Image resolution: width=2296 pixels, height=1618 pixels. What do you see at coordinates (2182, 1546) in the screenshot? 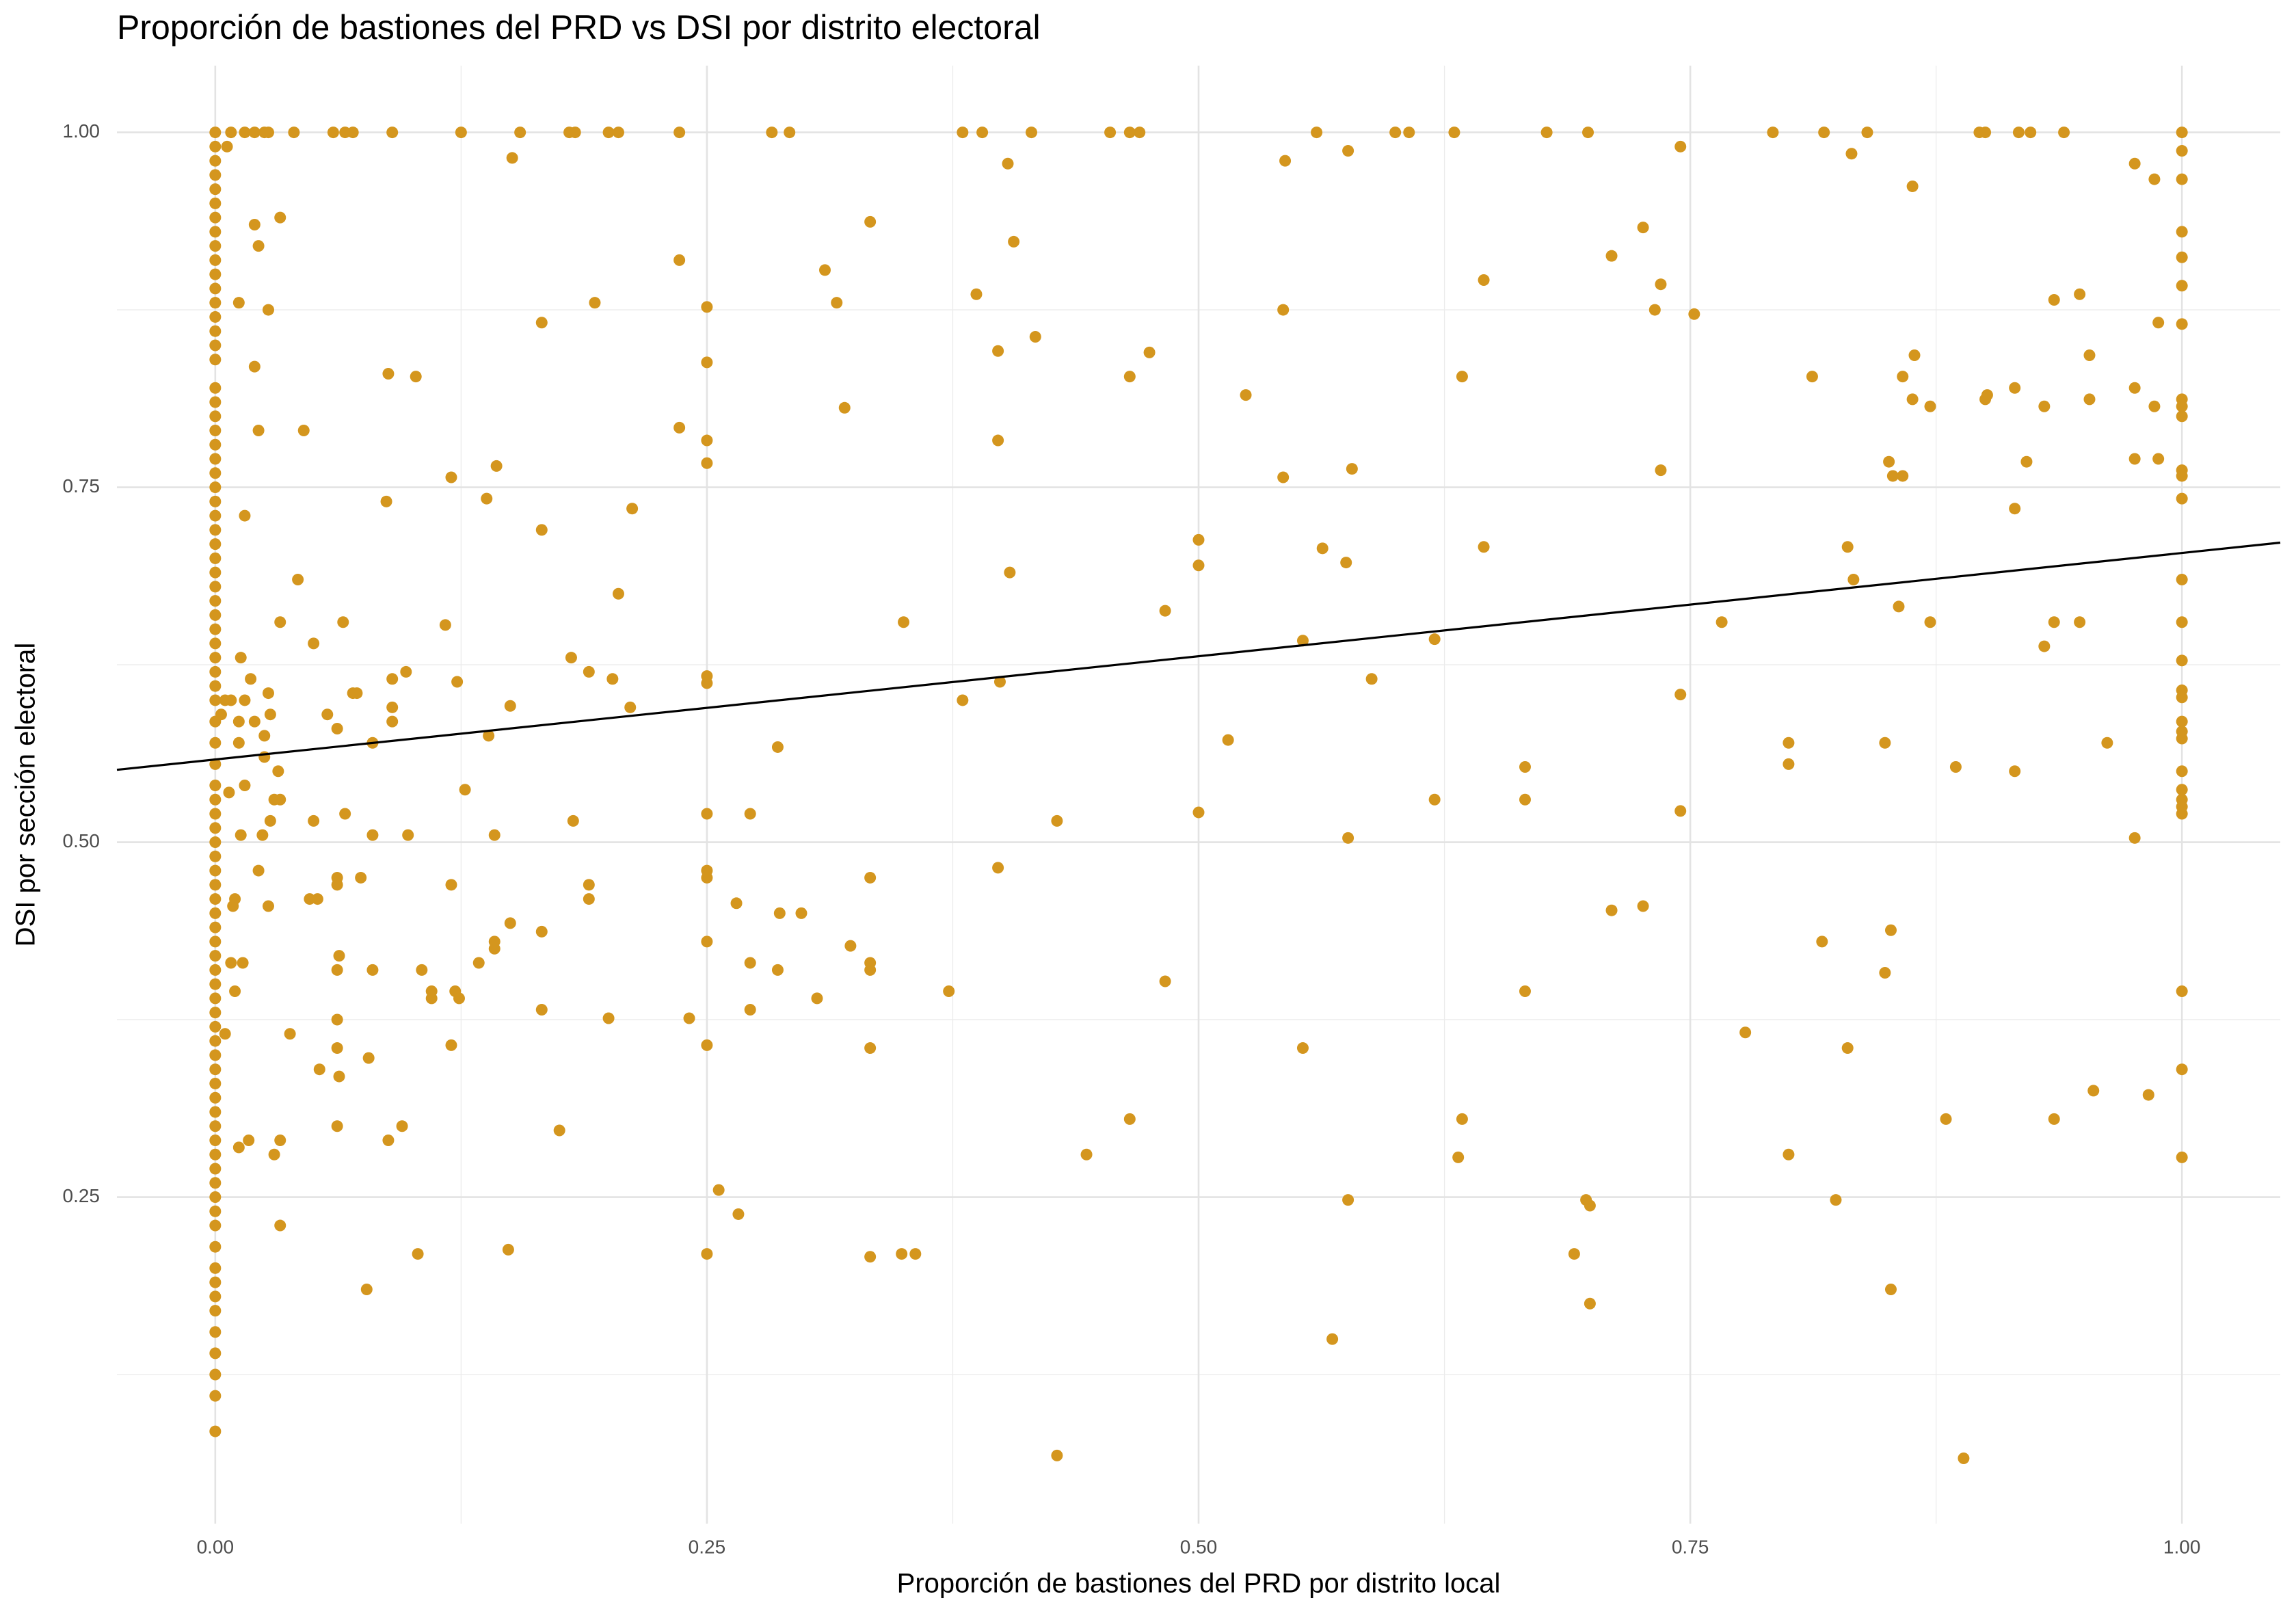
I see `x-tick-label: 1.00` at bounding box center [2182, 1546].